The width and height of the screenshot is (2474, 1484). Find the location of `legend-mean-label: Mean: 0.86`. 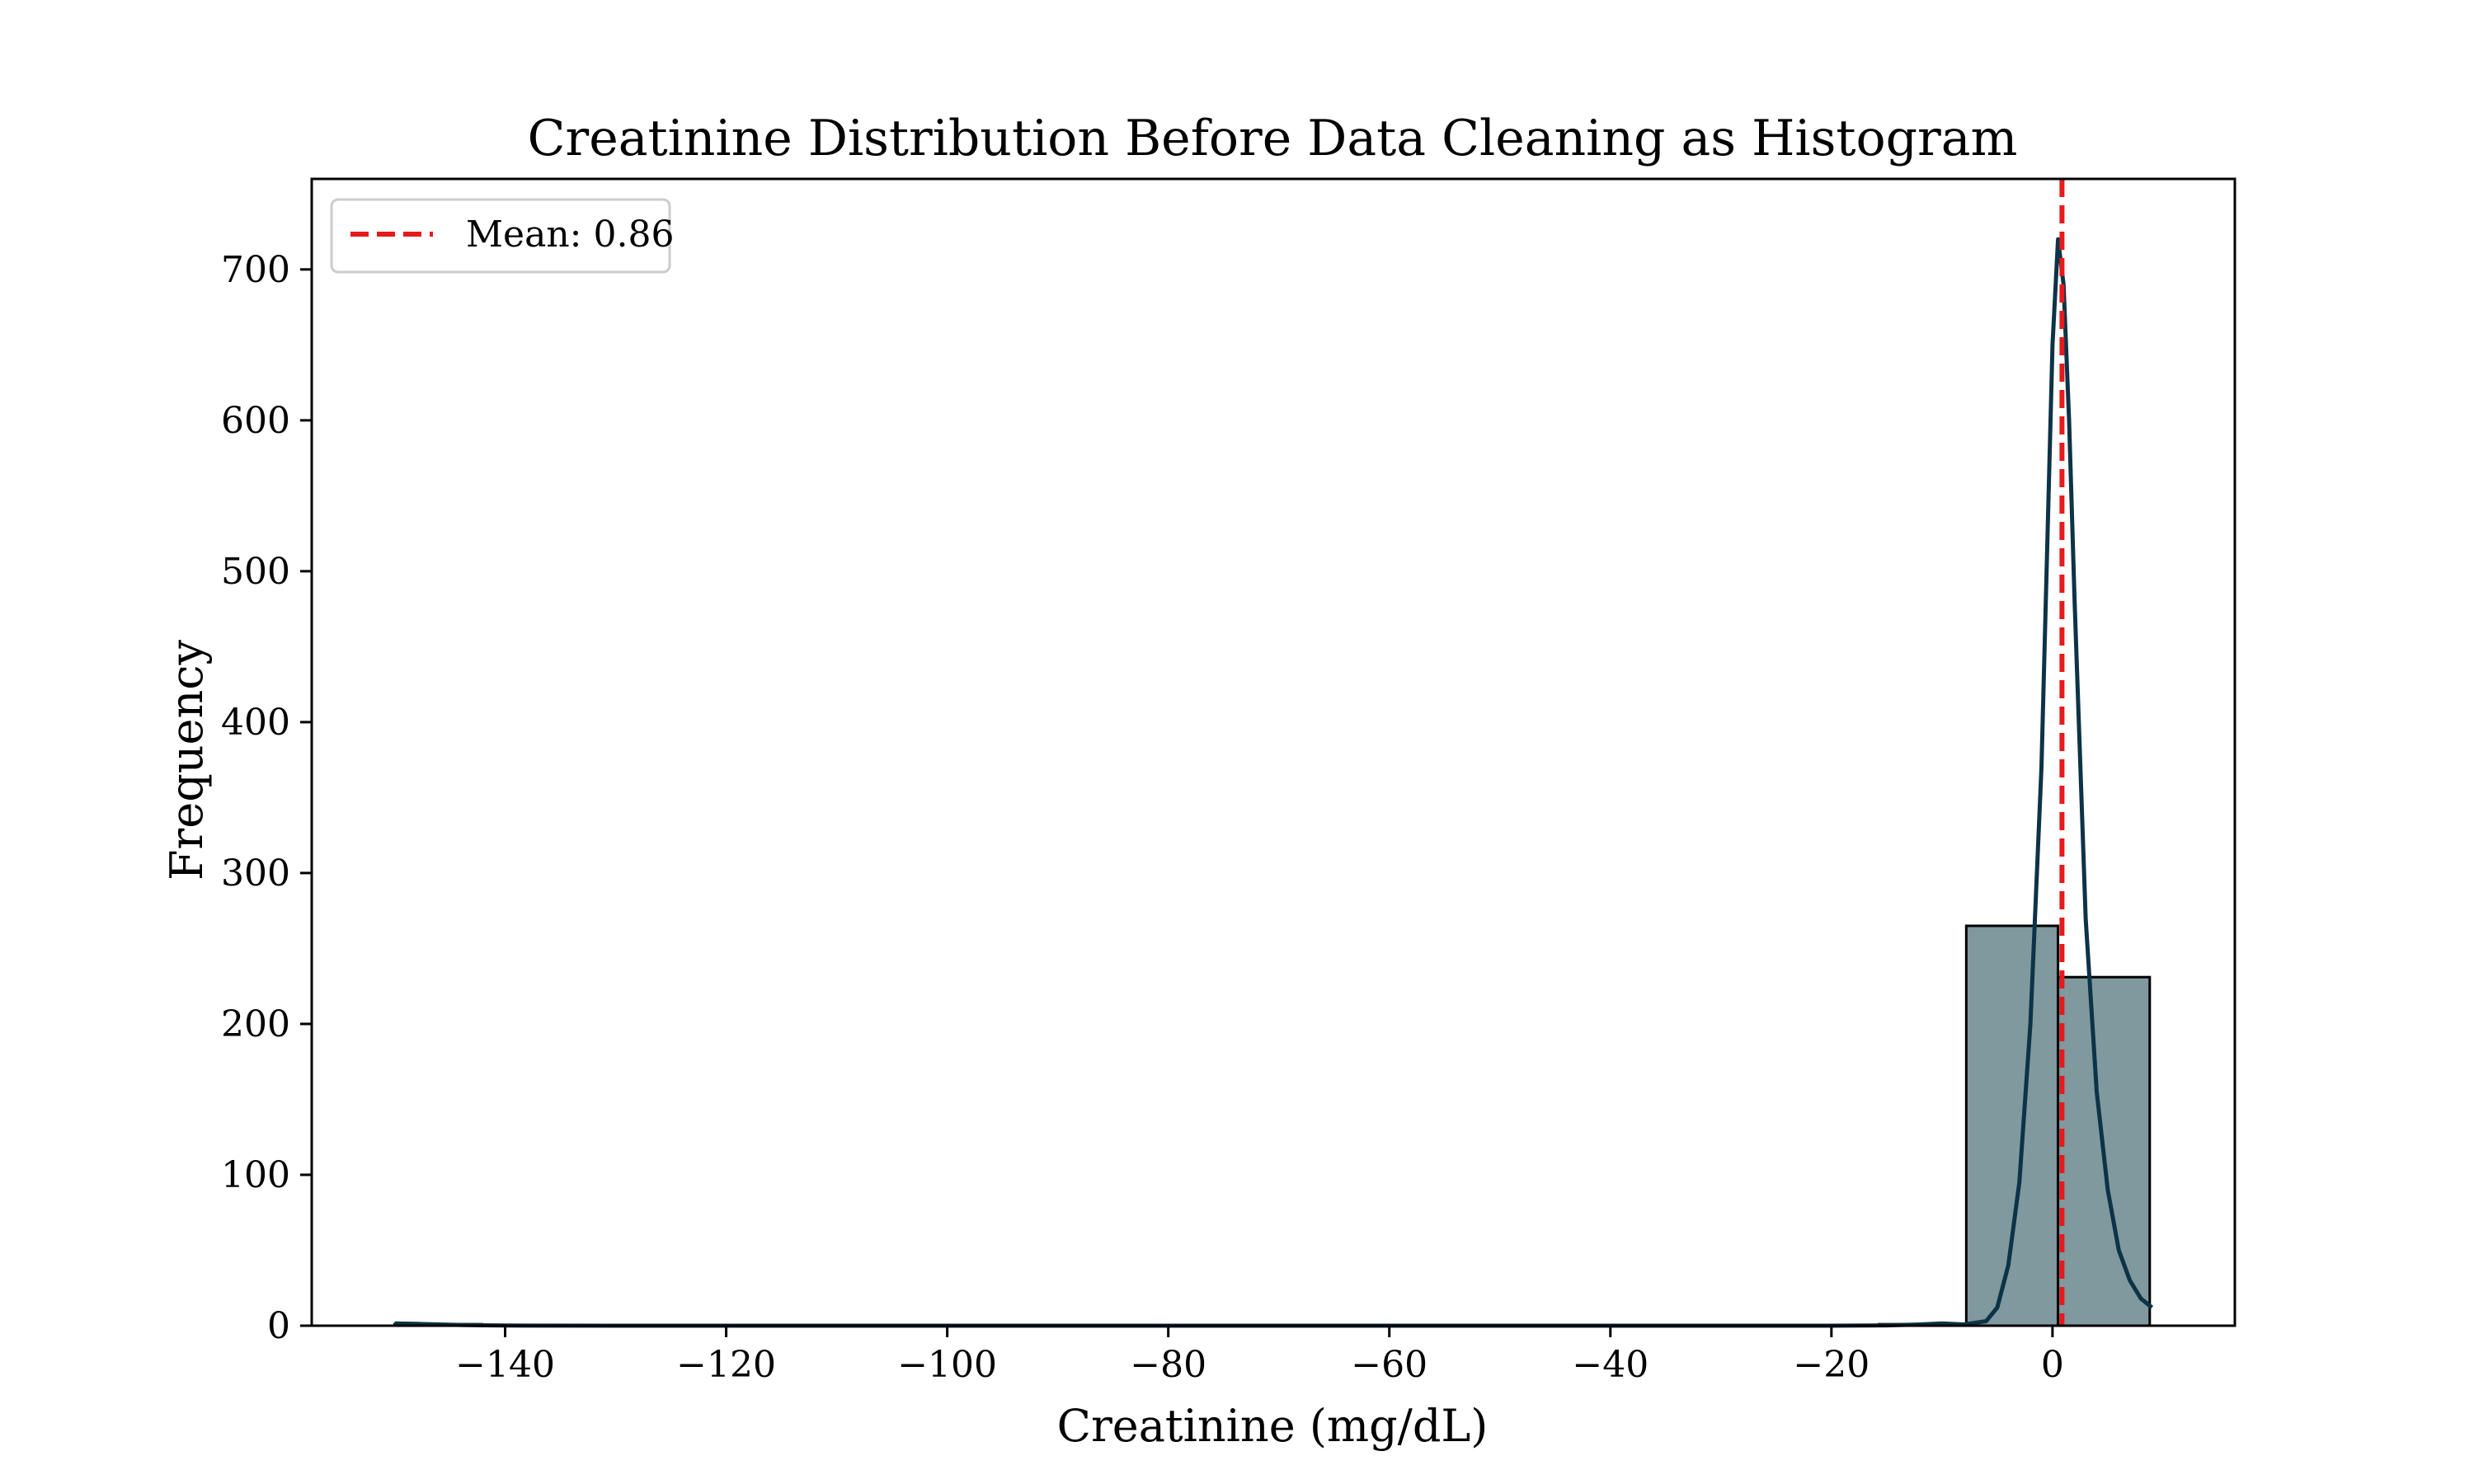

legend-mean-label: Mean: 0.86 is located at coordinates (570, 235).